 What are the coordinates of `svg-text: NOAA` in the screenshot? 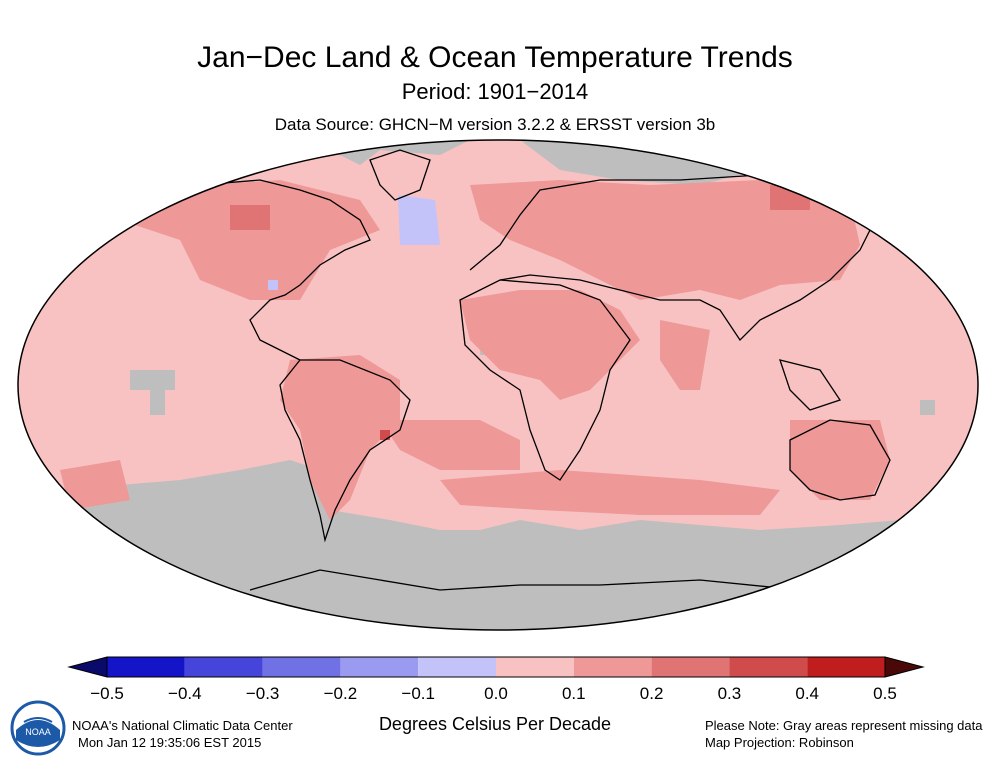 It's located at (38, 732).